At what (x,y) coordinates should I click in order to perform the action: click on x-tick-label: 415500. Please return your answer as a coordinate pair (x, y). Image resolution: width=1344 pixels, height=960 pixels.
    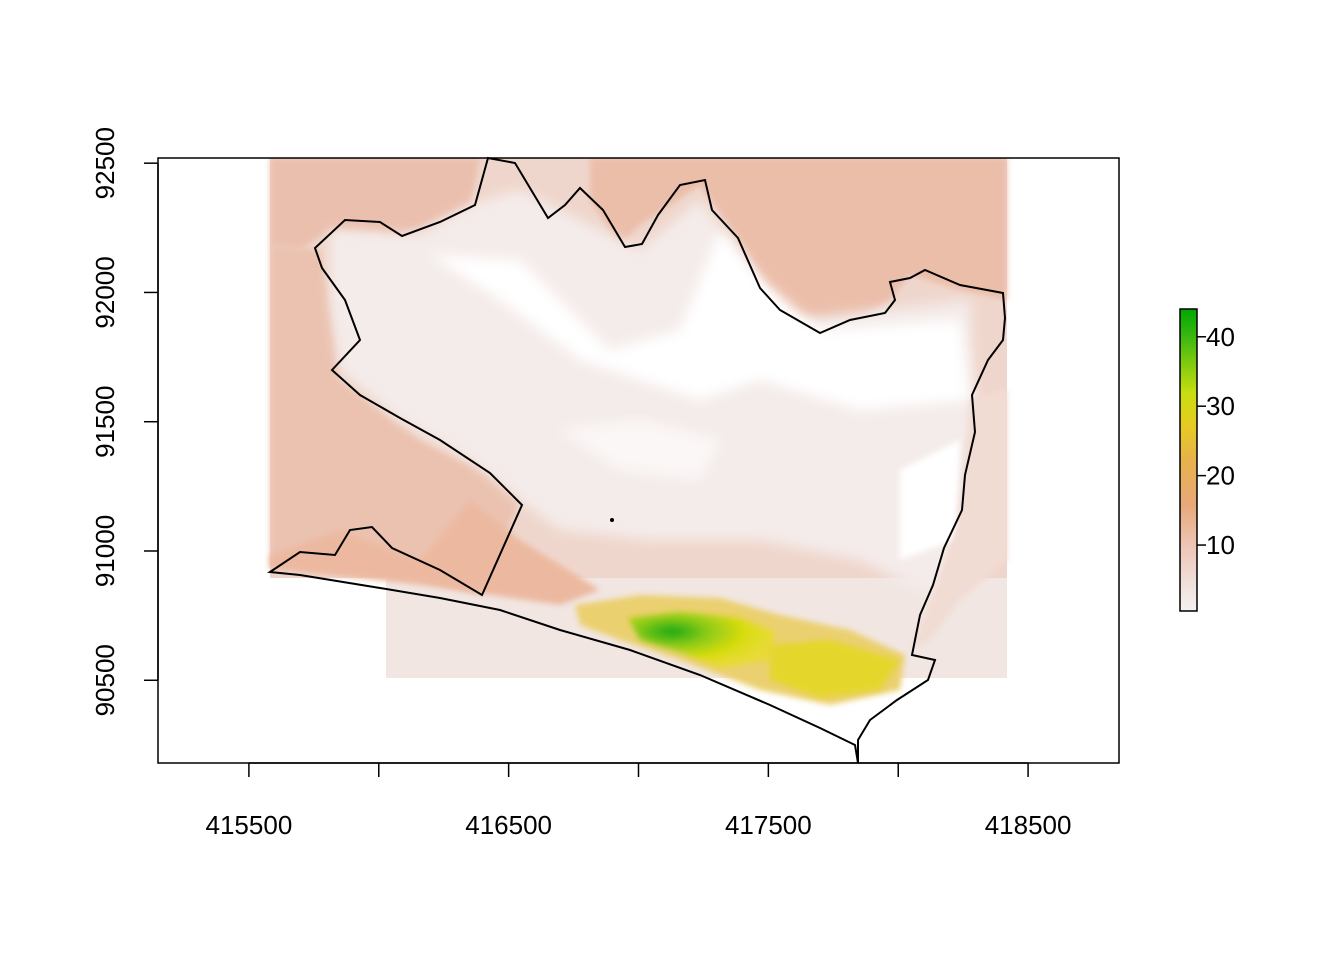
    Looking at the image, I should click on (249, 825).